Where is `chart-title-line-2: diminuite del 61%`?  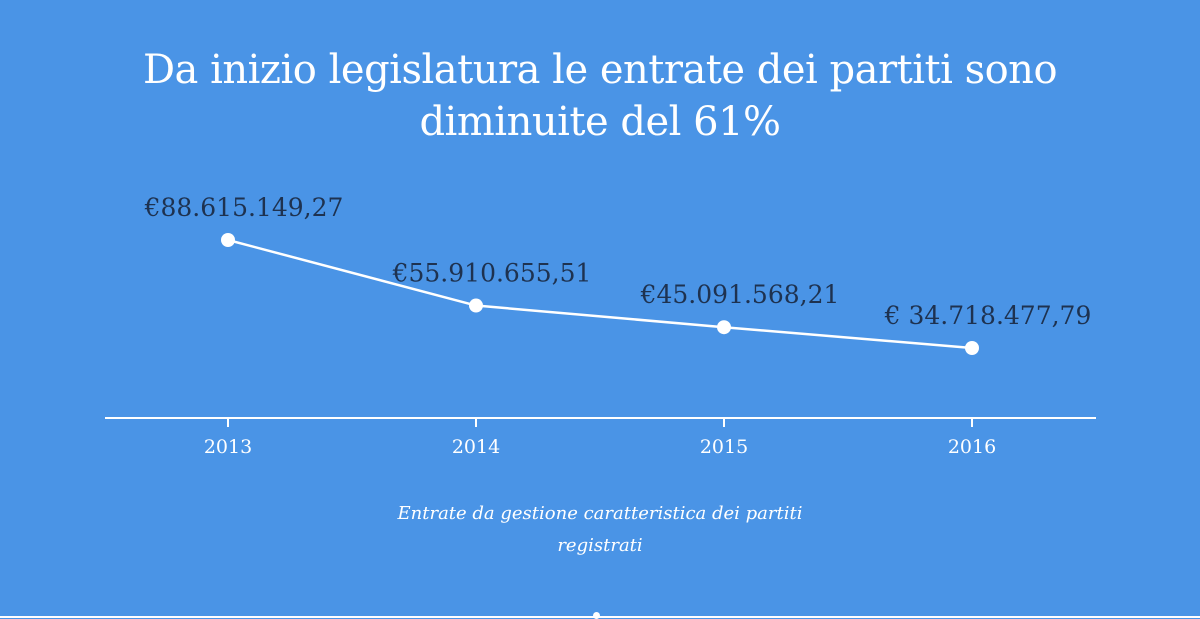 chart-title-line-2: diminuite del 61% is located at coordinates (600, 122).